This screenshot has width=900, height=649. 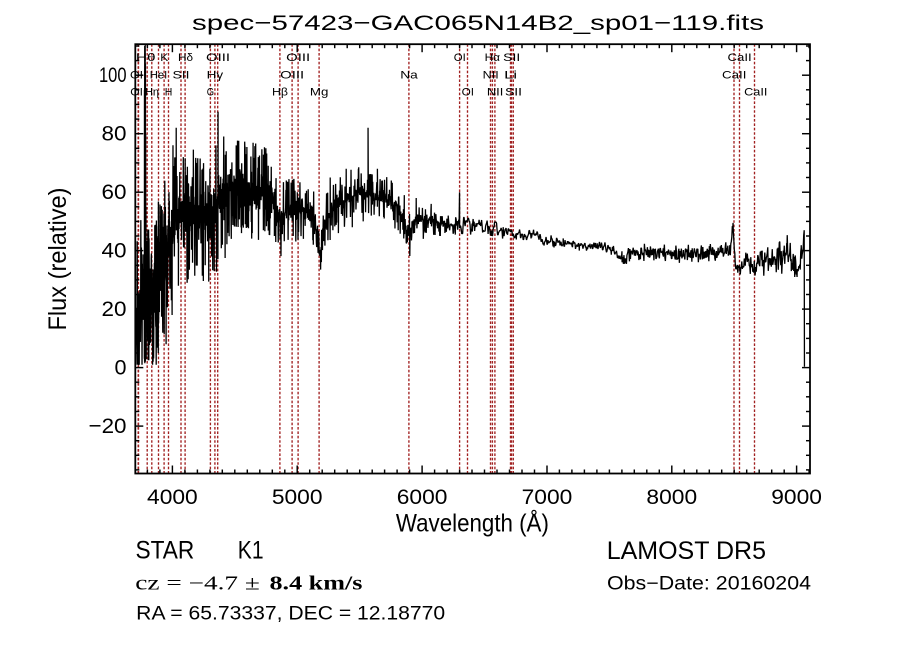 What do you see at coordinates (185, 58) in the screenshot?
I see `svg-text: Hδ` at bounding box center [185, 58].